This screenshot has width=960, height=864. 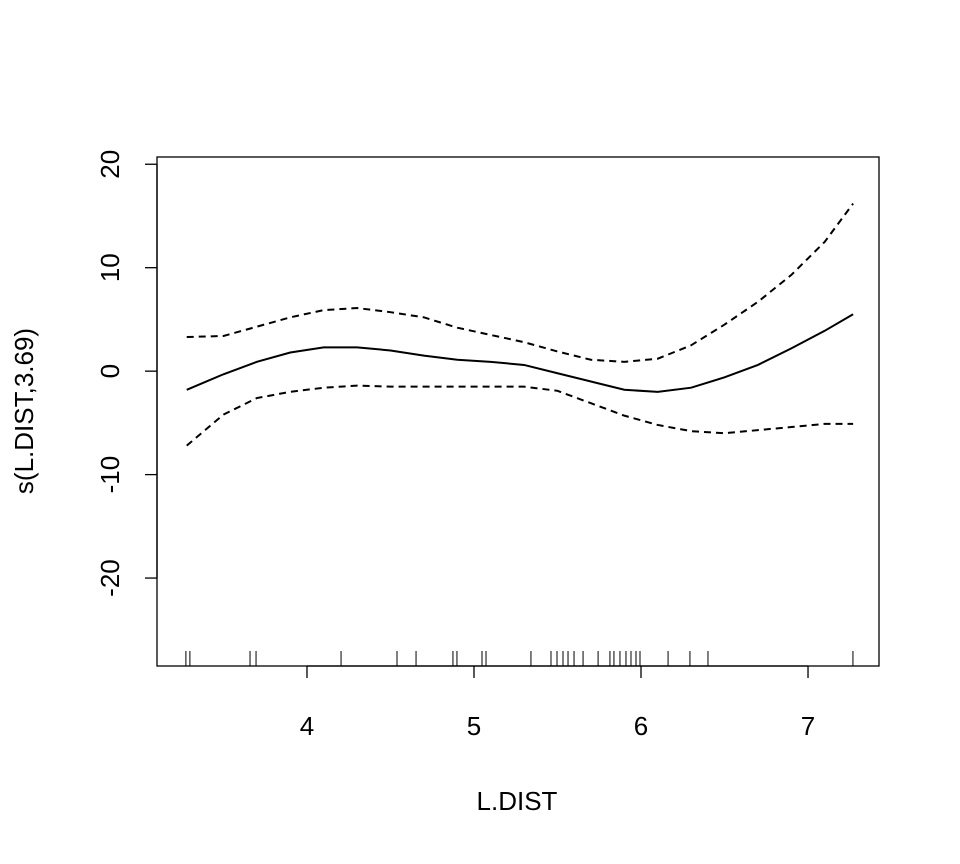 I want to click on y-tick-label: -10, so click(x=110, y=475).